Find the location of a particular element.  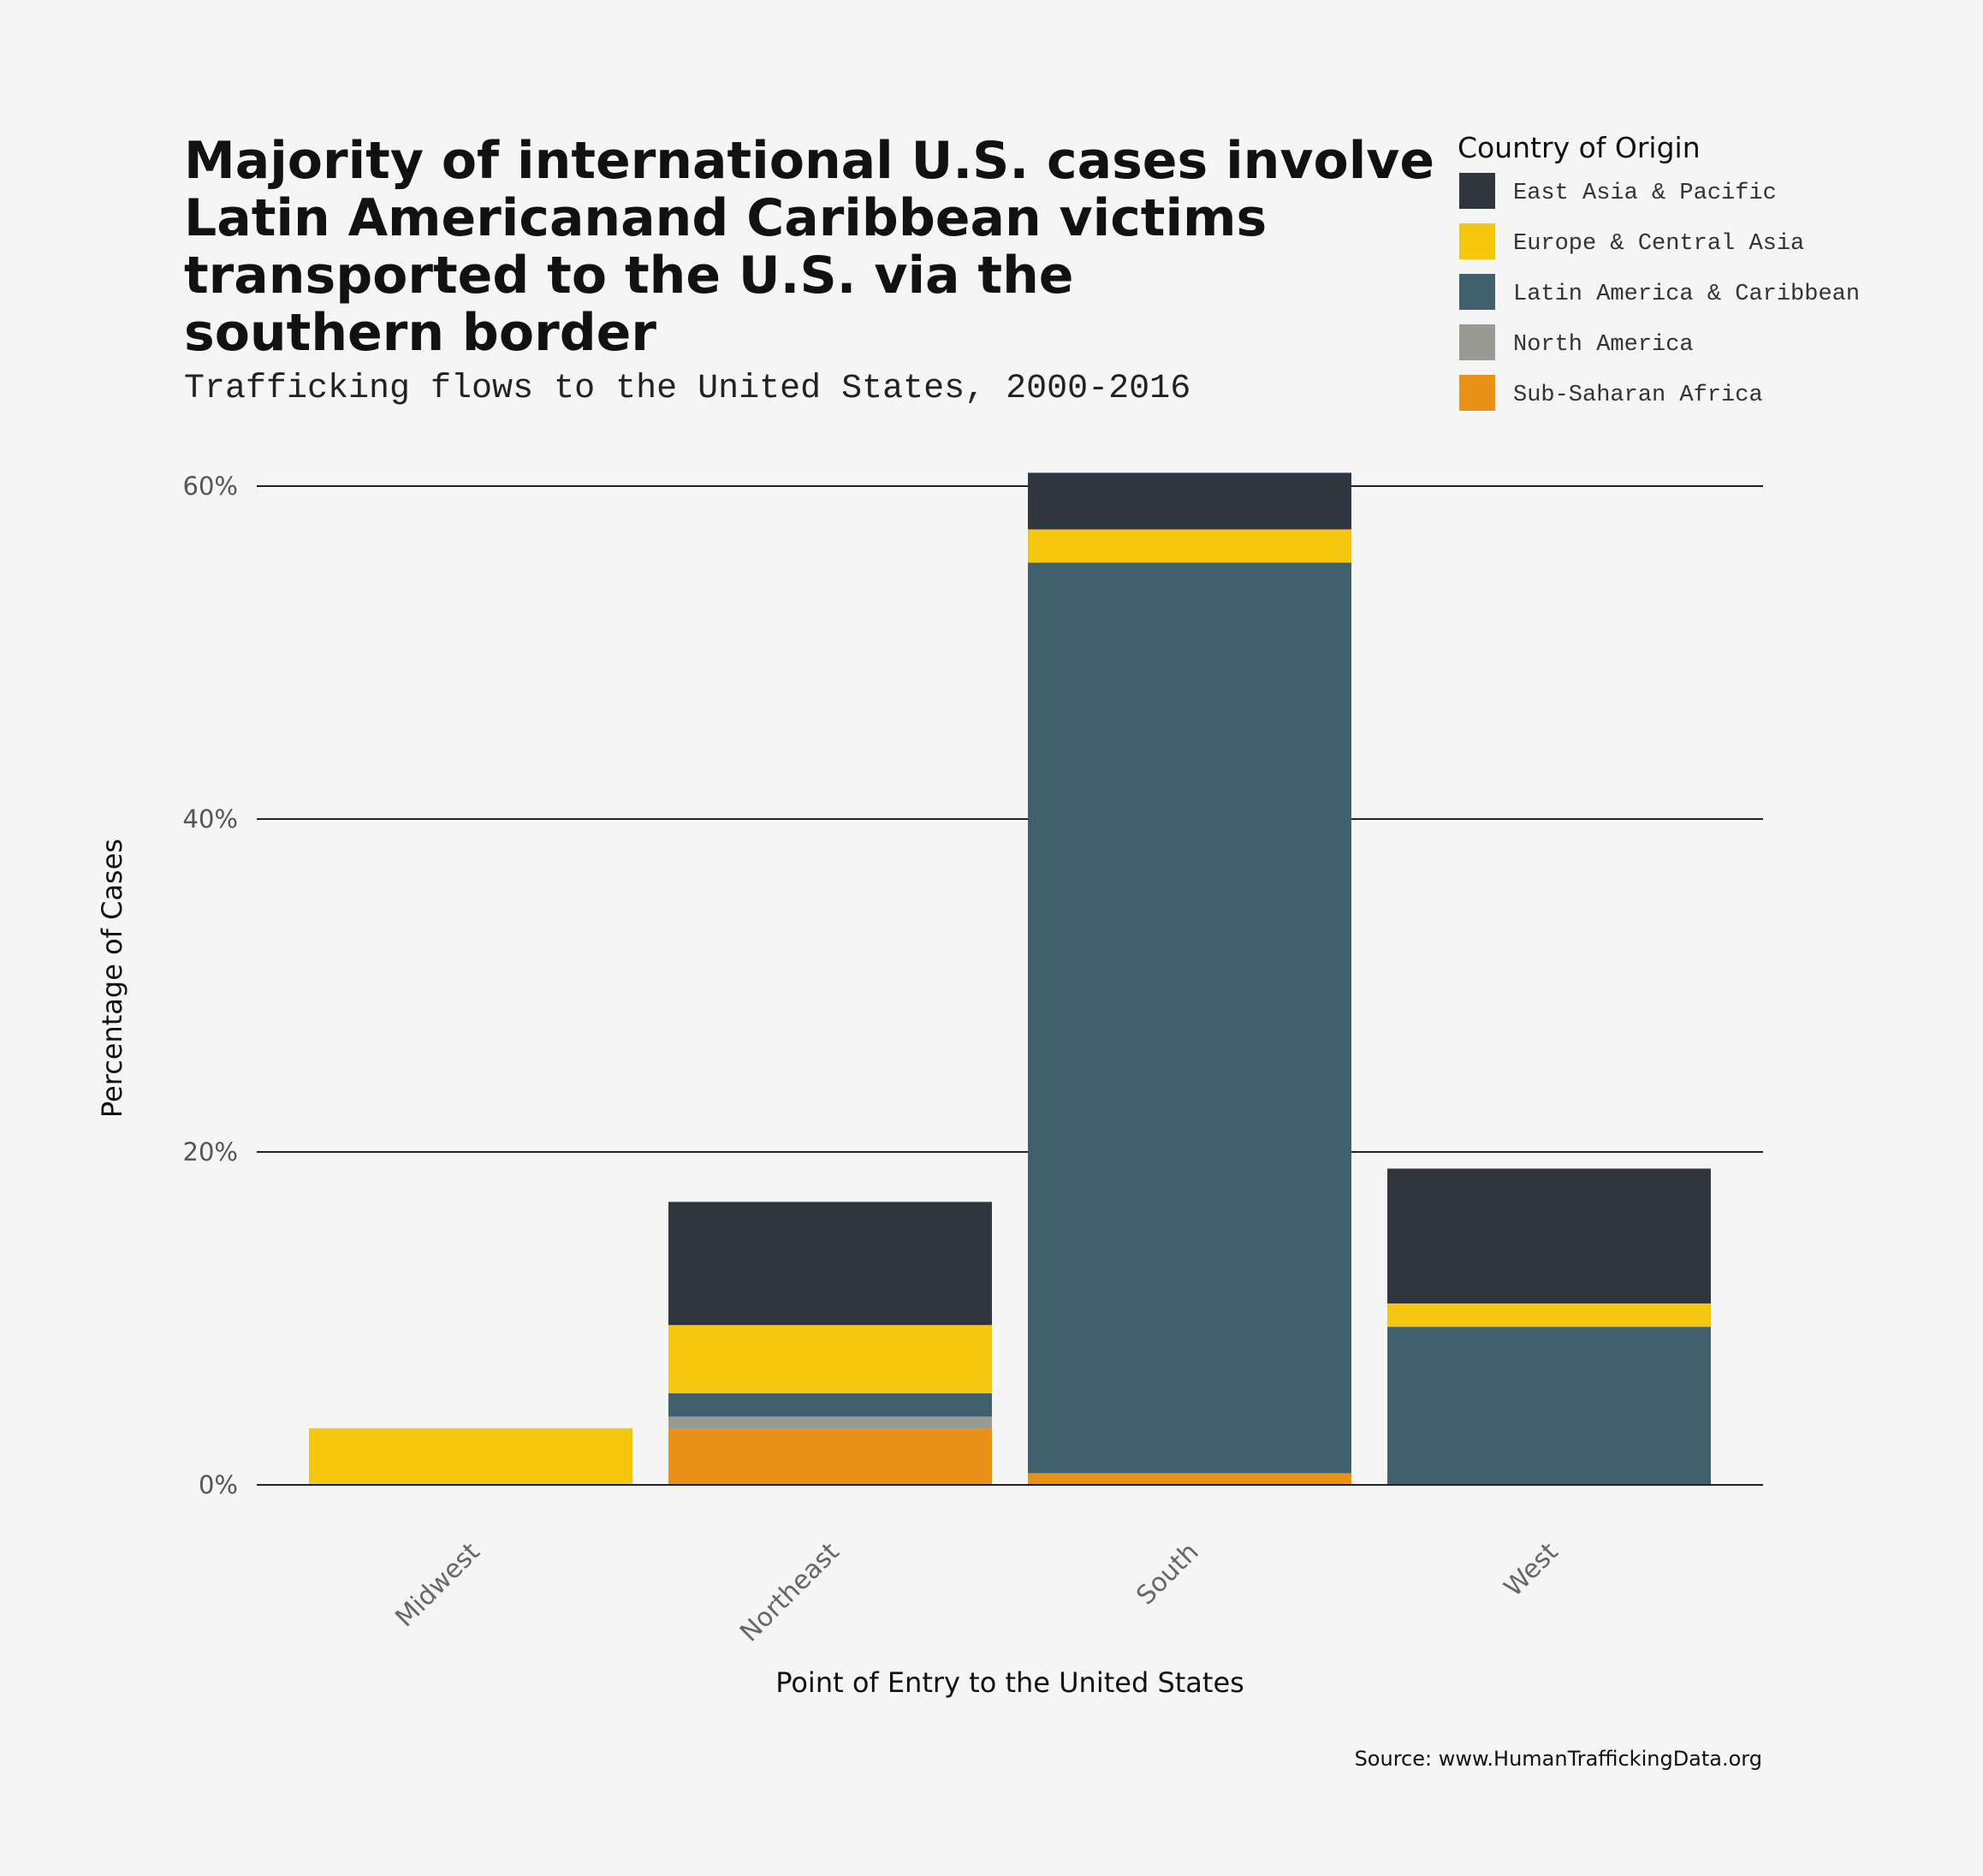

source-note: Source: www.HumanTraffickingData.org is located at coordinates (1559, 1759).